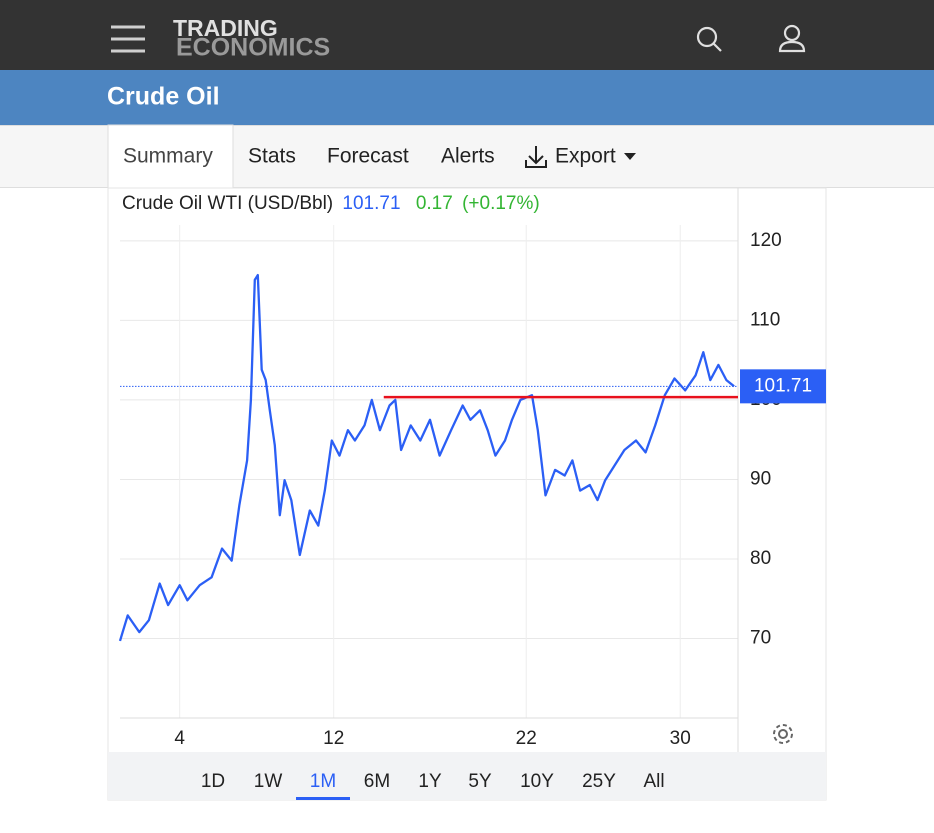 Image resolution: width=934 pixels, height=833 pixels. What do you see at coordinates (537, 781) in the screenshot?
I see `range-button: 10Y` at bounding box center [537, 781].